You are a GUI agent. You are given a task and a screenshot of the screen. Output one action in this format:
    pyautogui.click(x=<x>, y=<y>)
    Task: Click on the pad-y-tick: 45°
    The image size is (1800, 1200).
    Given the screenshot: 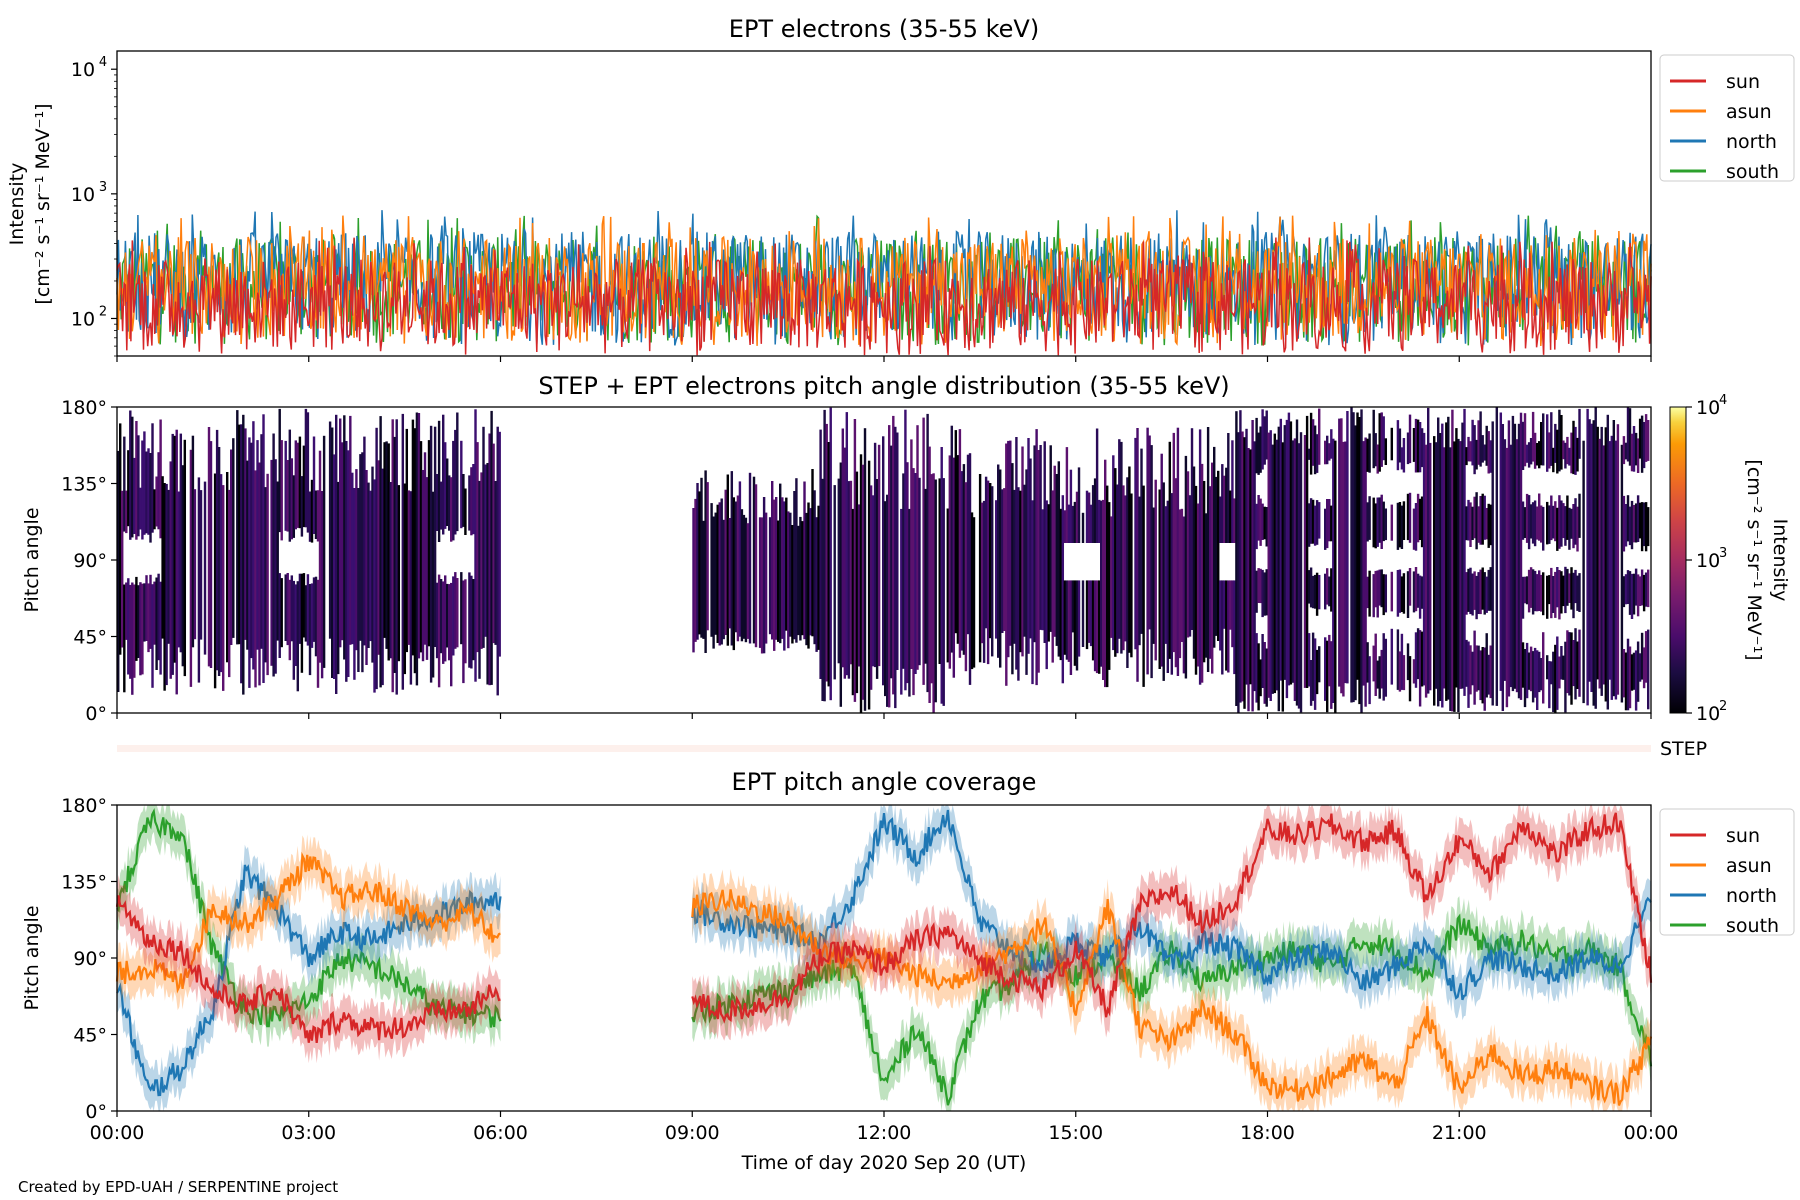 What is the action you would take?
    pyautogui.click(x=90, y=638)
    